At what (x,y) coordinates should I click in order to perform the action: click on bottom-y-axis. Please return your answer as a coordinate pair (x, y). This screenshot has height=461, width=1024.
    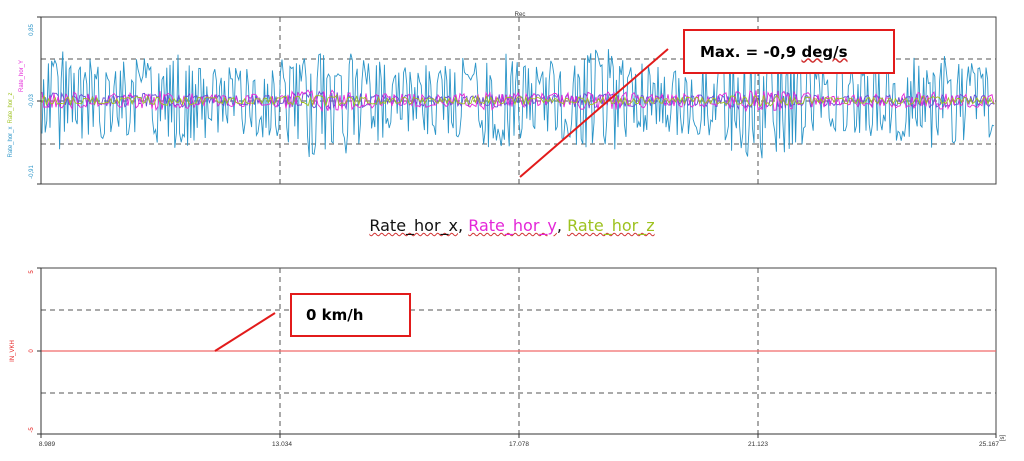
    Looking at the image, I should click on (39, 351).